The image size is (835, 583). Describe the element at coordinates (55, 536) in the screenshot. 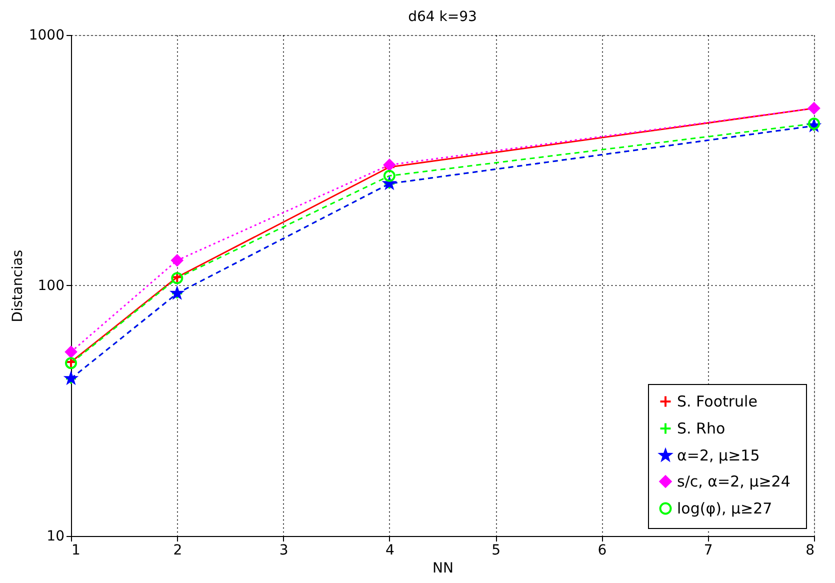

I see `y-tick-label: 10` at that location.